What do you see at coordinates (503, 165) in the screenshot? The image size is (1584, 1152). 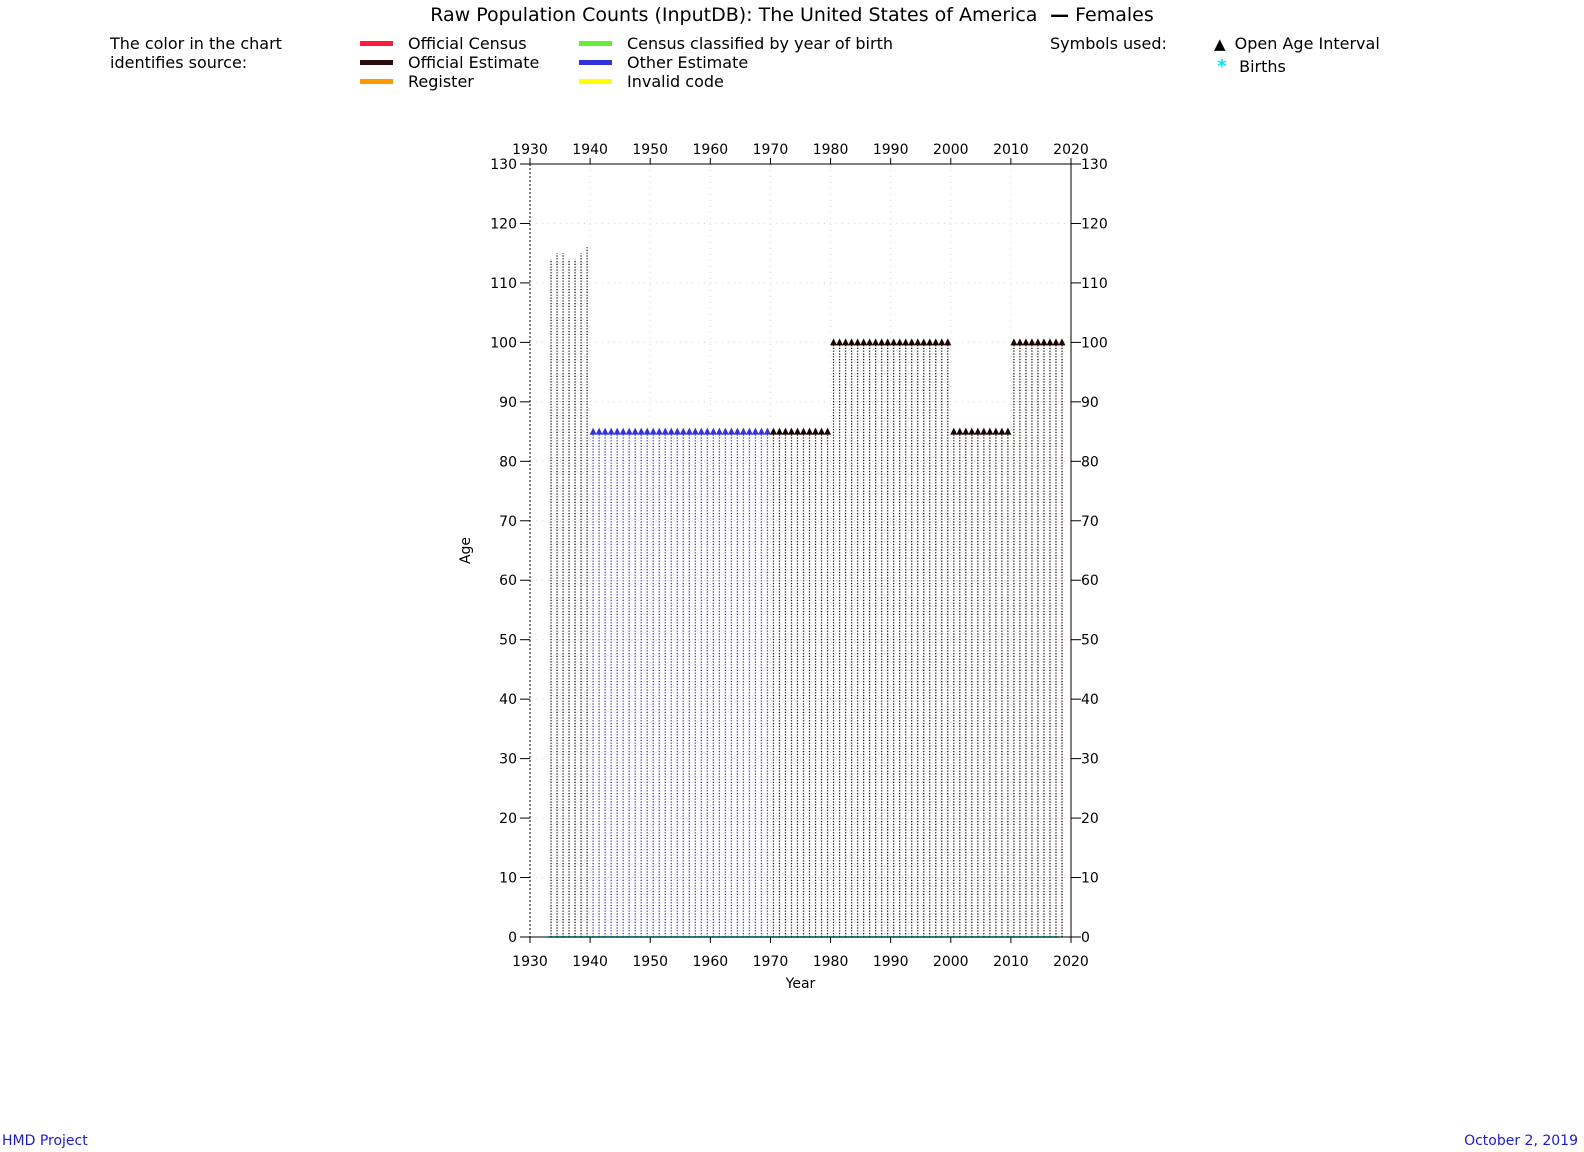 I see `y-tick-label: 130` at bounding box center [503, 165].